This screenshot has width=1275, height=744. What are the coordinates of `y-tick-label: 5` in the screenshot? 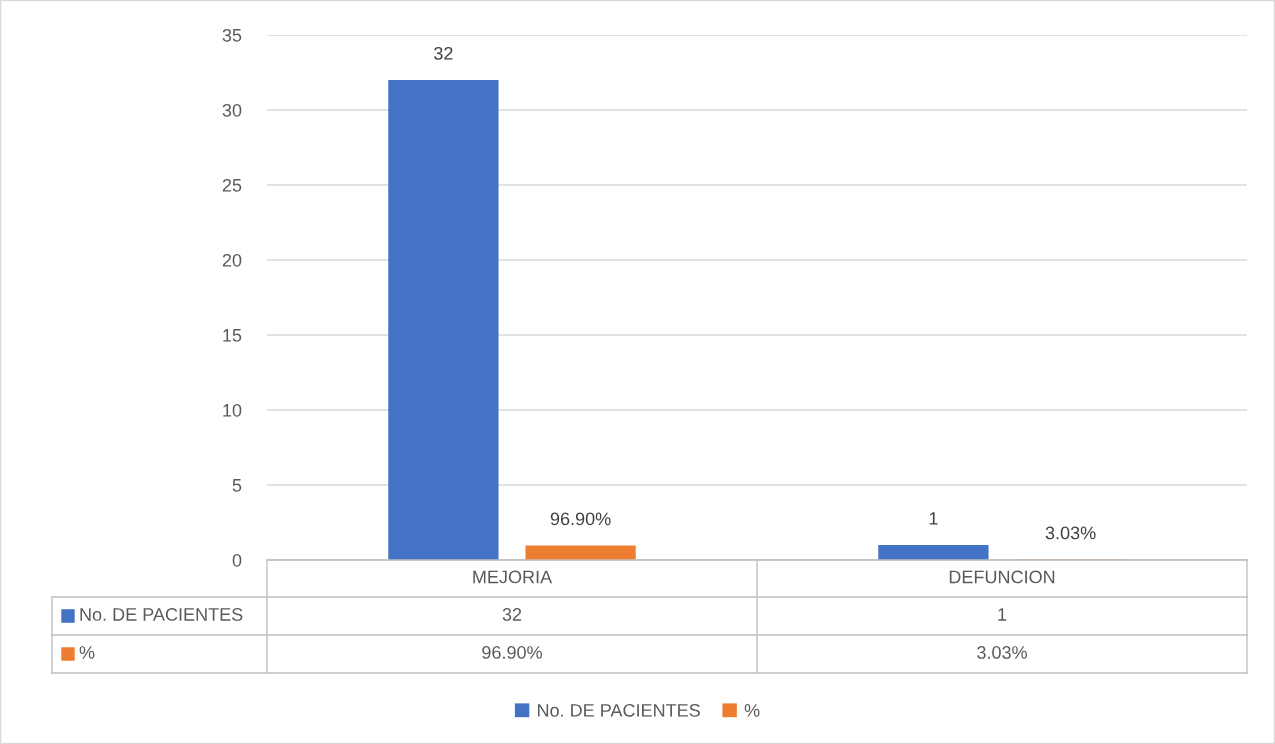 It's located at (237, 485).